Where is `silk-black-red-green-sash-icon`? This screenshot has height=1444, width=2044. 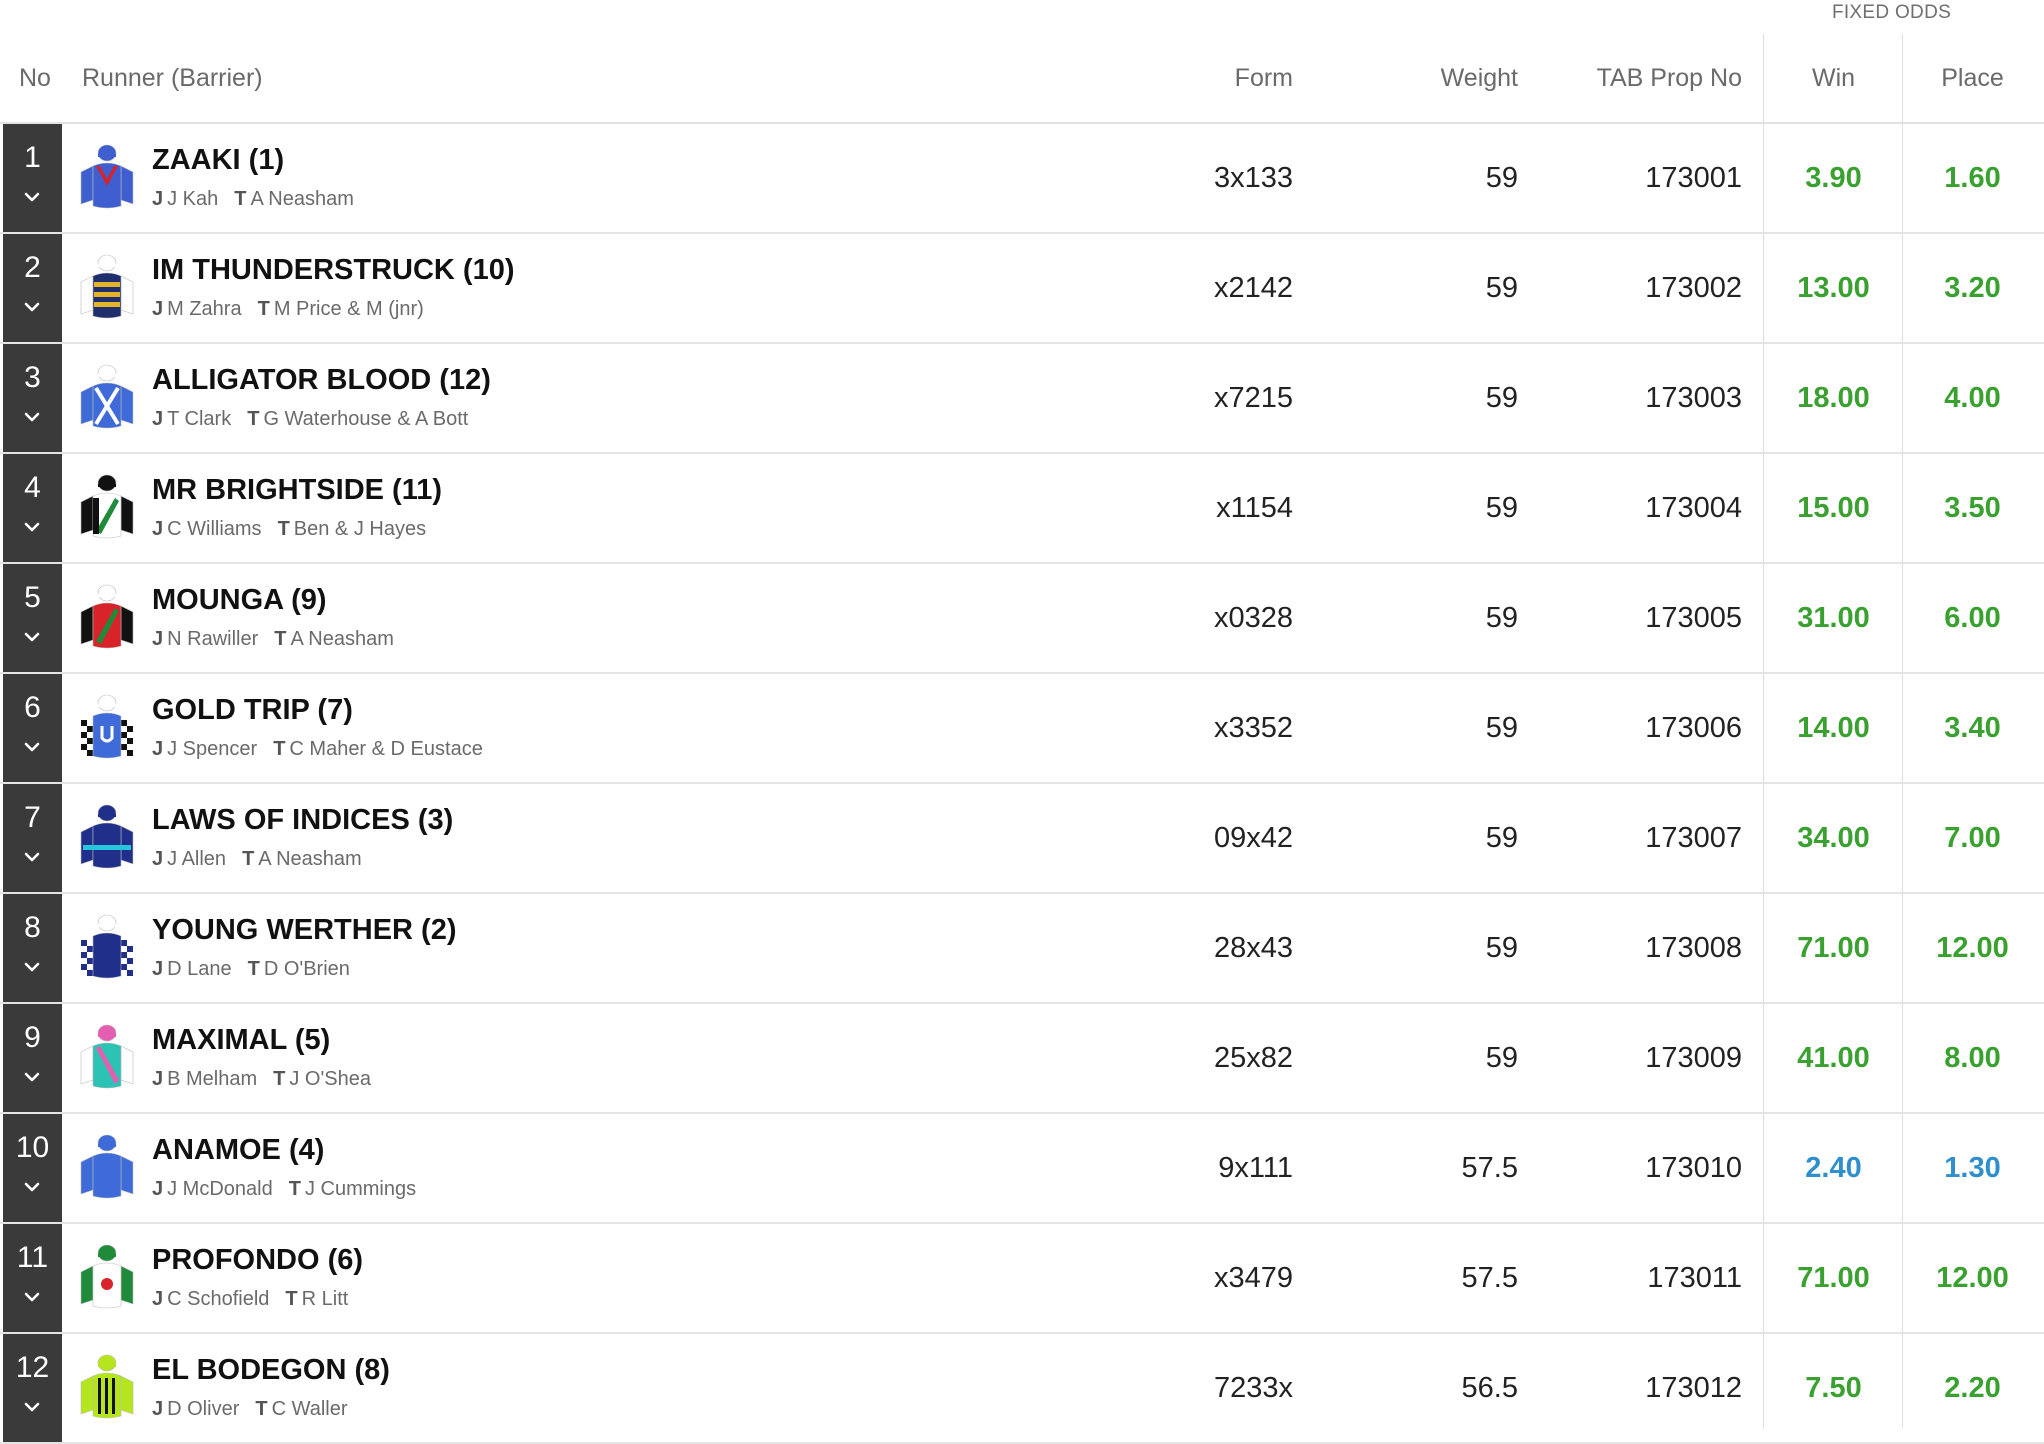 silk-black-red-green-sash-icon is located at coordinates (107, 616).